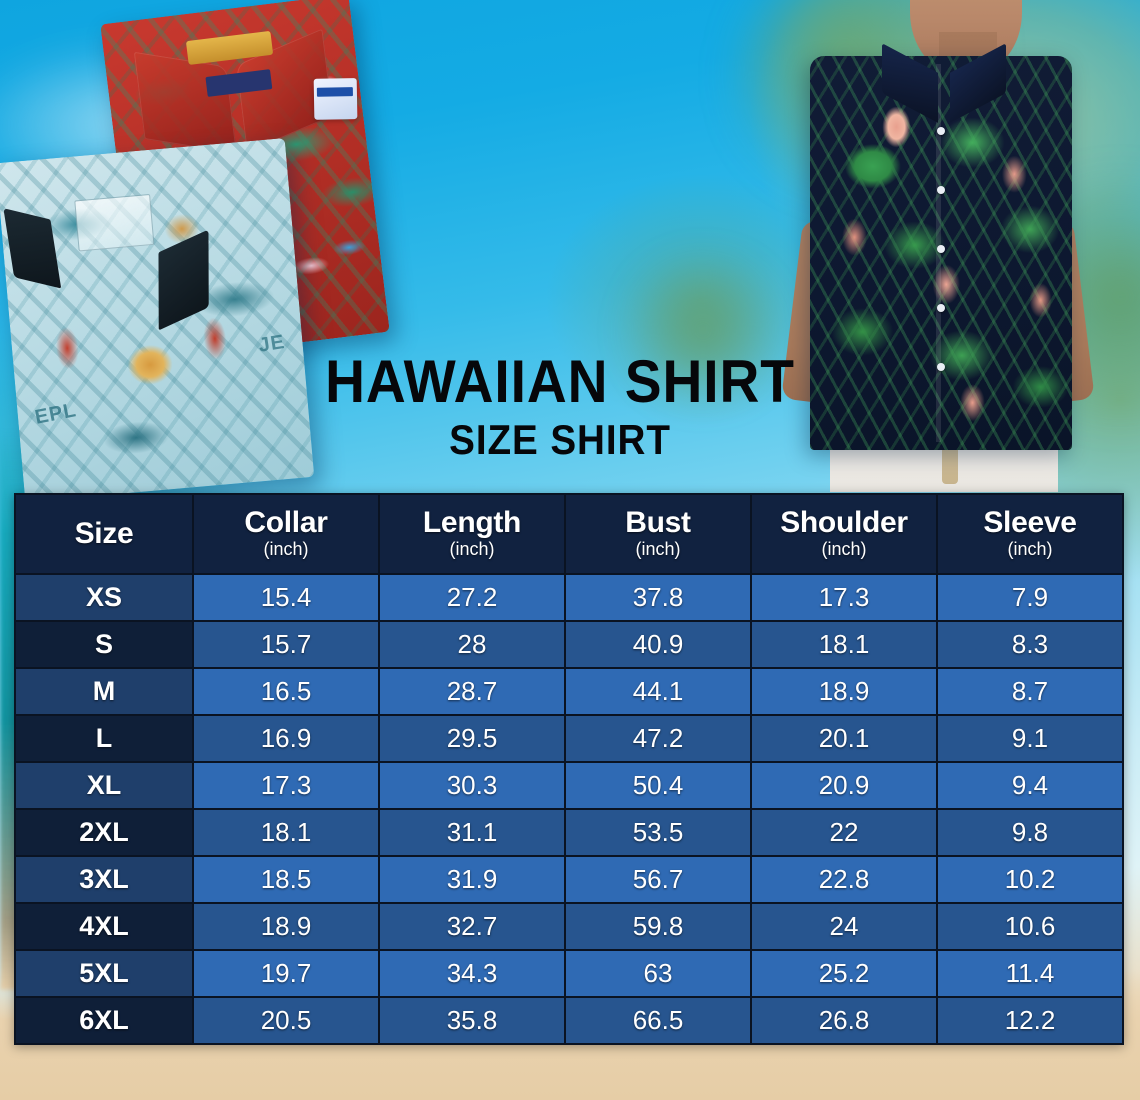 The image size is (1140, 1100). What do you see at coordinates (658, 597) in the screenshot?
I see `cell-bust: 37.8` at bounding box center [658, 597].